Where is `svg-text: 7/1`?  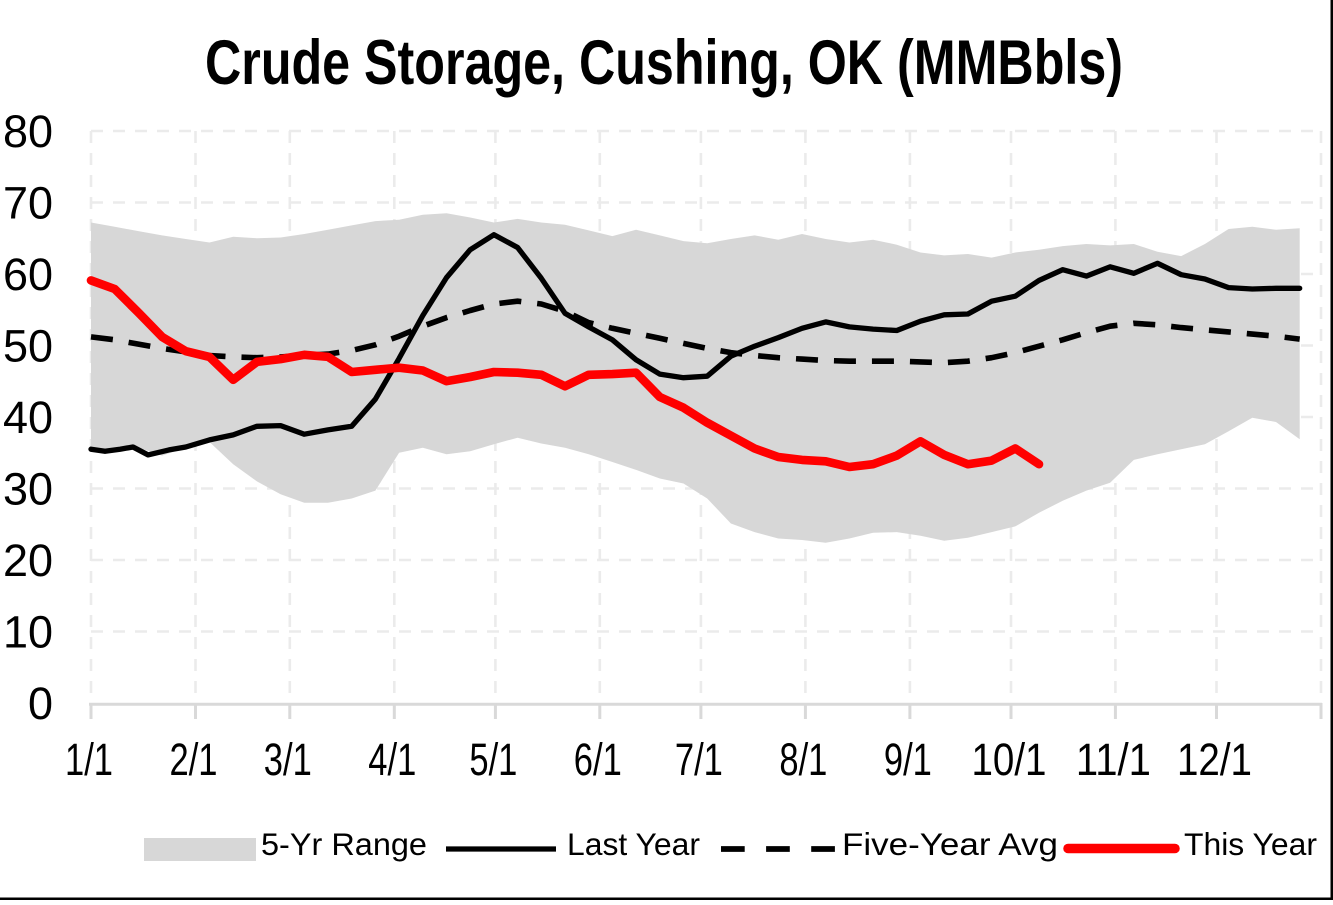
svg-text: 7/1 is located at coordinates (699, 759).